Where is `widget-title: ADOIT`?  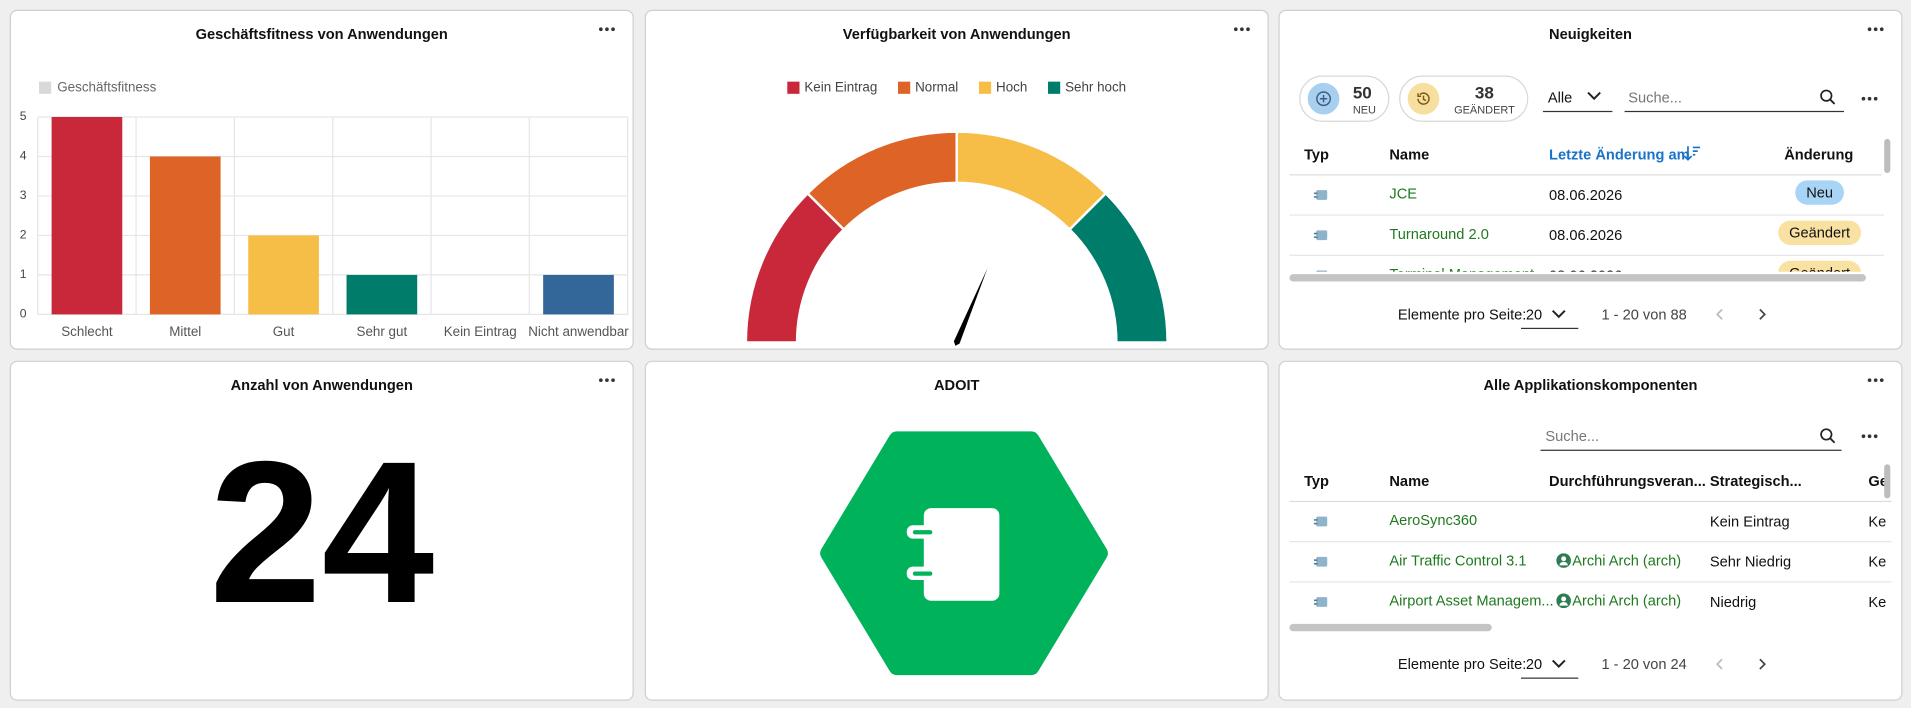
widget-title: ADOIT is located at coordinates (956, 385).